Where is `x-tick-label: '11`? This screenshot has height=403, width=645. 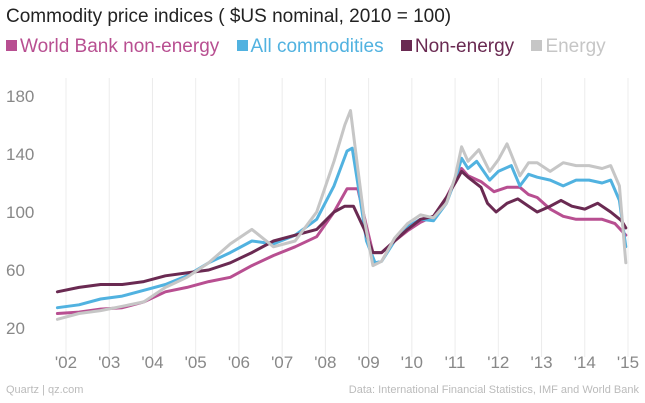
x-tick-label: '11 is located at coordinates (455, 362).